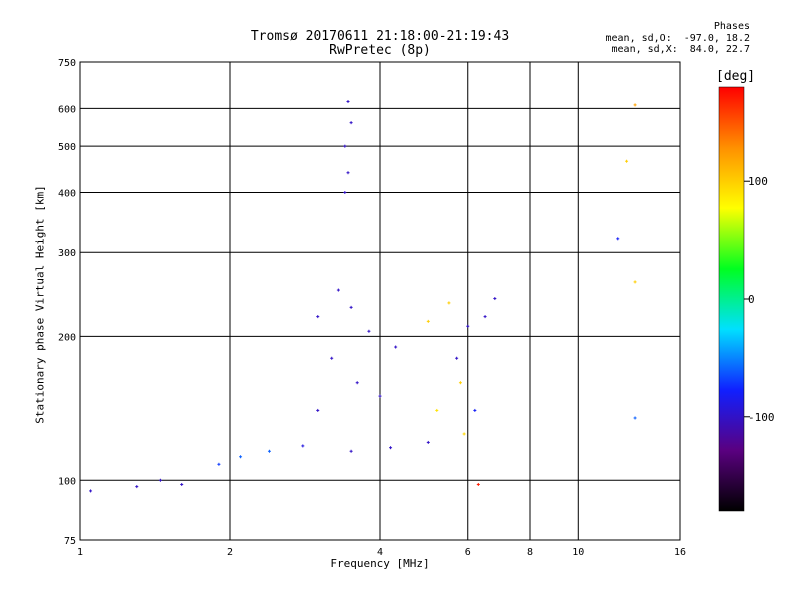 This screenshot has height=600, width=800. Describe the element at coordinates (761, 417) in the screenshot. I see `colorbar-tick-label: -100` at that location.